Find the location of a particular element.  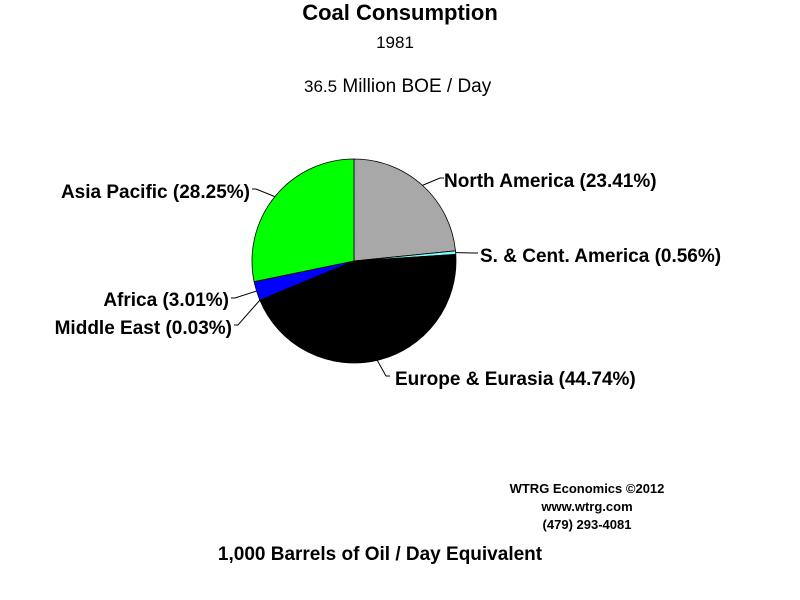

chart-title: Coal Consumption is located at coordinates (400, 12).